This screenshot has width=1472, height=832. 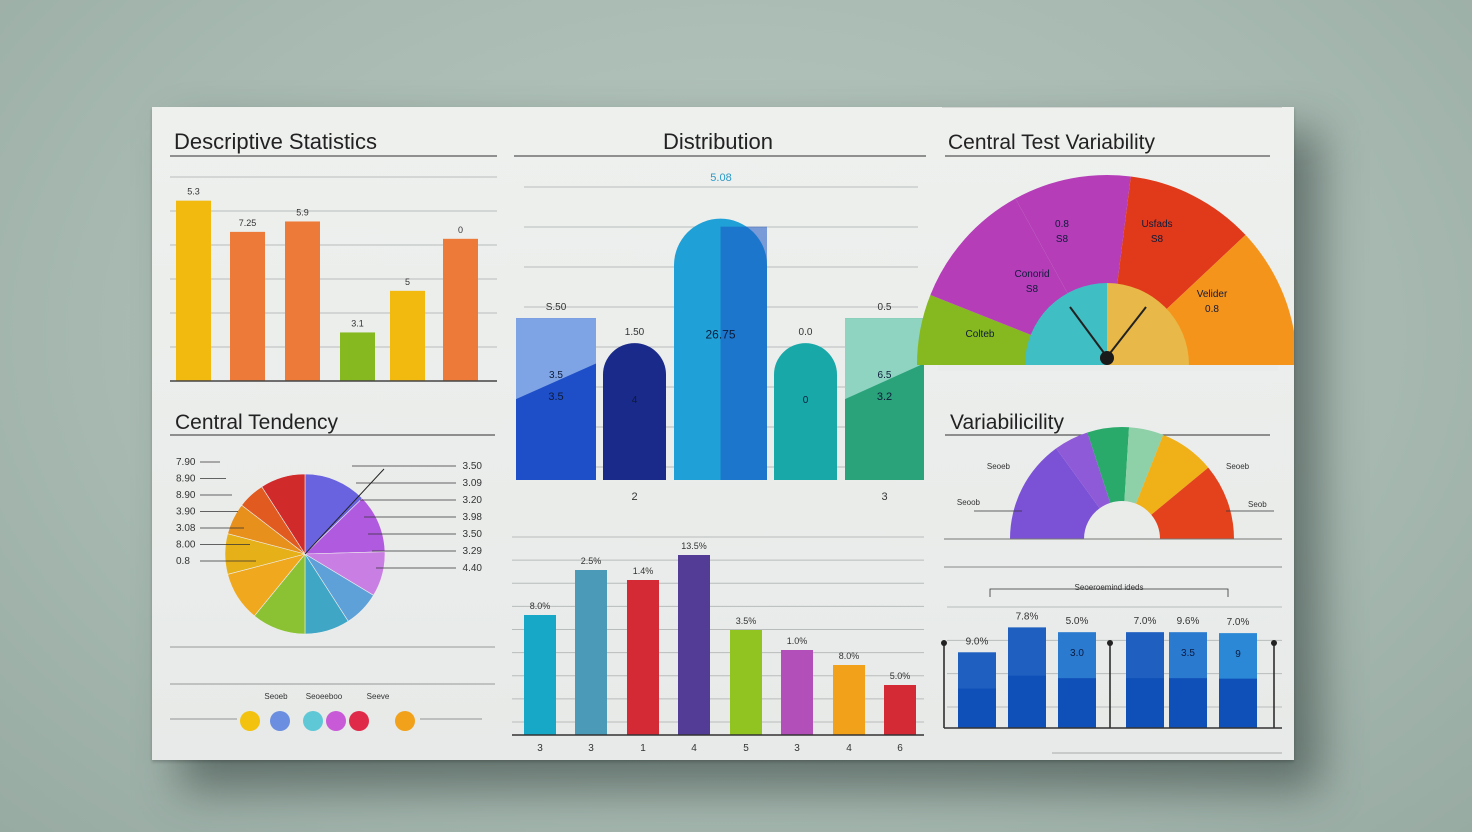 I want to click on ctv-slice-label: Conorid, so click(x=1031, y=274).